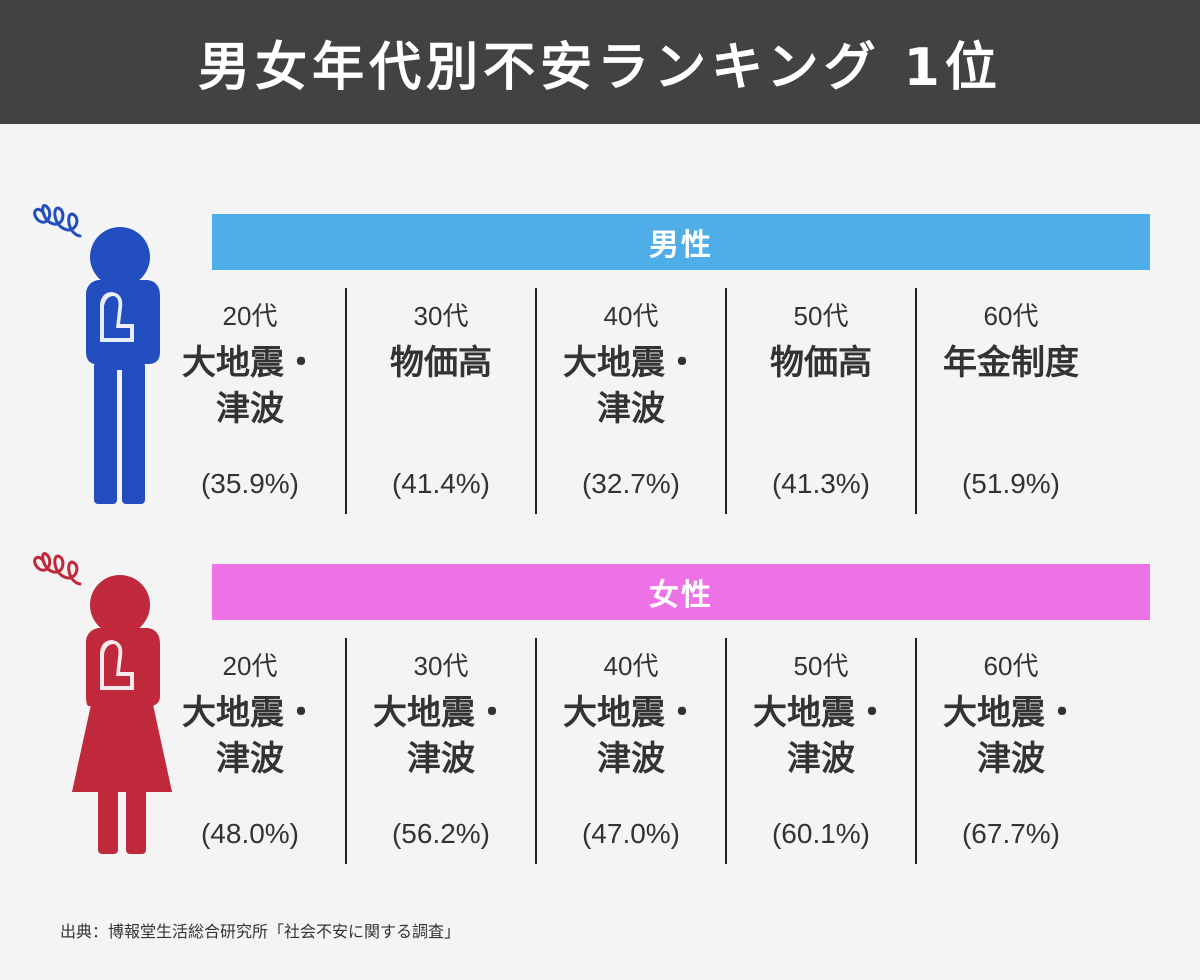  Describe the element at coordinates (103, 700) in the screenshot. I see `worried-woman-icon` at that location.